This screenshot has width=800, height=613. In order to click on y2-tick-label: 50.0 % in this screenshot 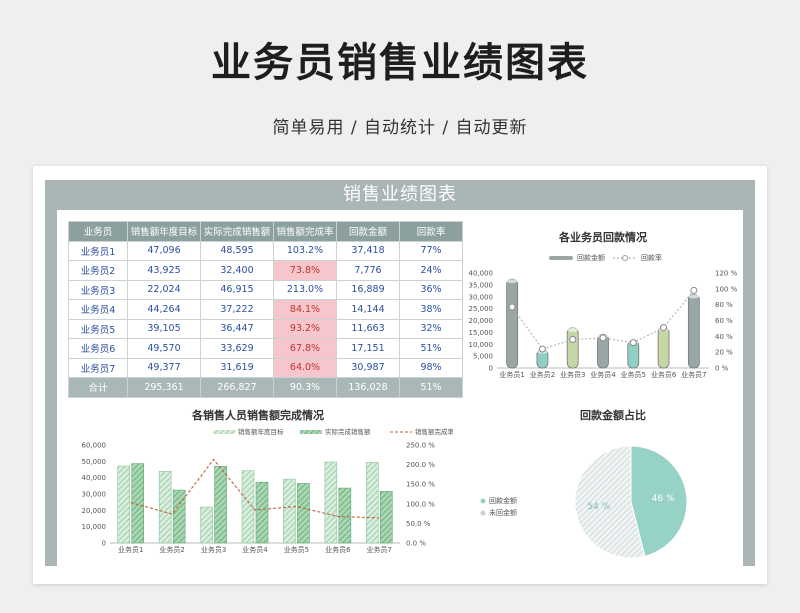, I will do `click(418, 524)`.